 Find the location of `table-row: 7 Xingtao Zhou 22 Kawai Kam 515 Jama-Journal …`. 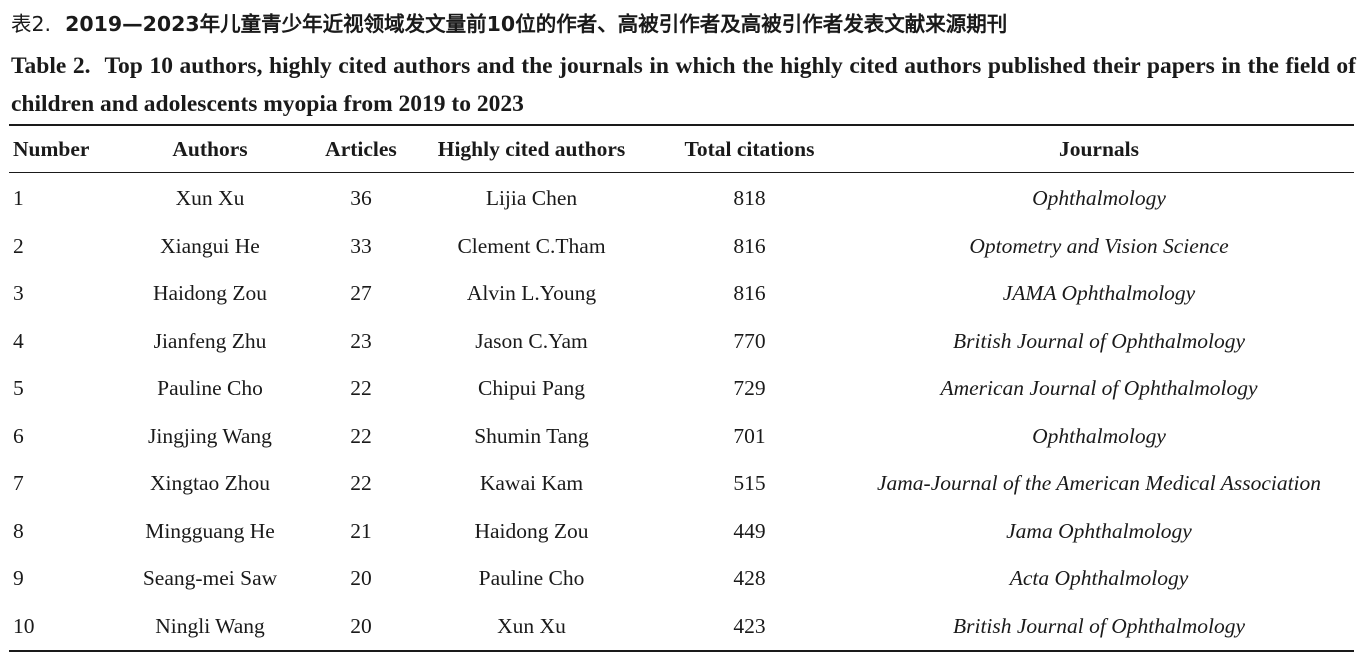

table-row: 7 Xingtao Zhou 22 Kawai Kam 515 Jama-Journal … is located at coordinates (681, 484).